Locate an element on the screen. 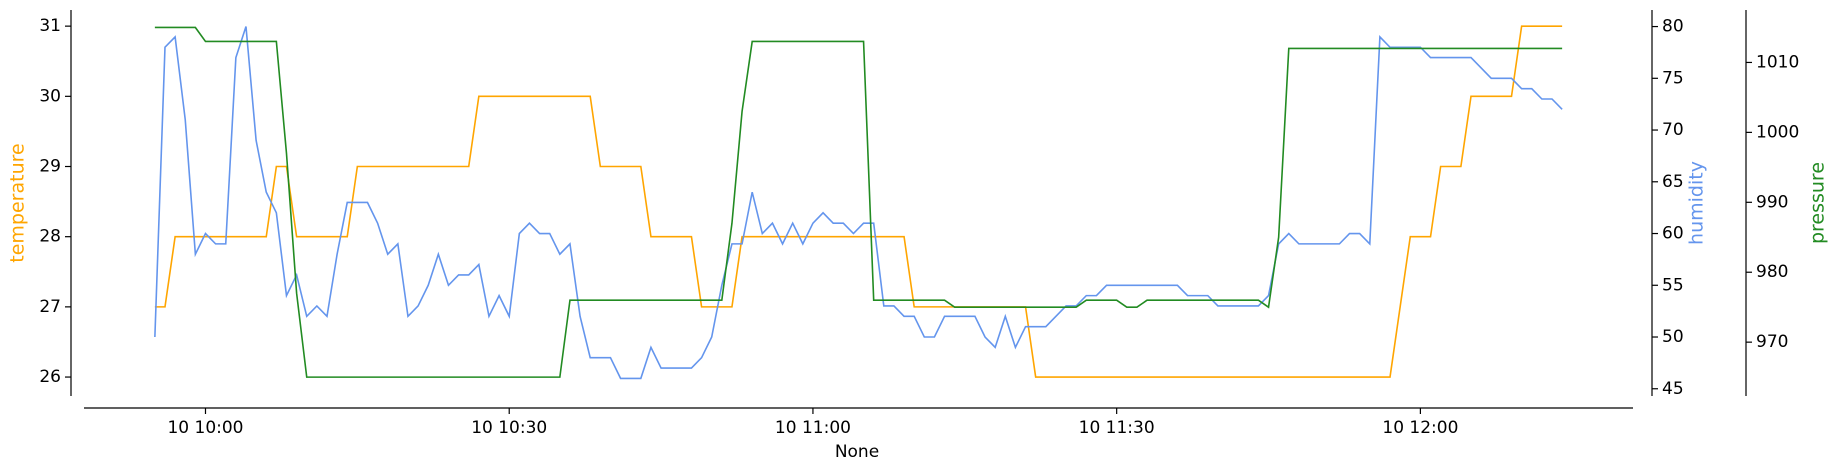  y-tick-label: 27 is located at coordinates (50, 307).